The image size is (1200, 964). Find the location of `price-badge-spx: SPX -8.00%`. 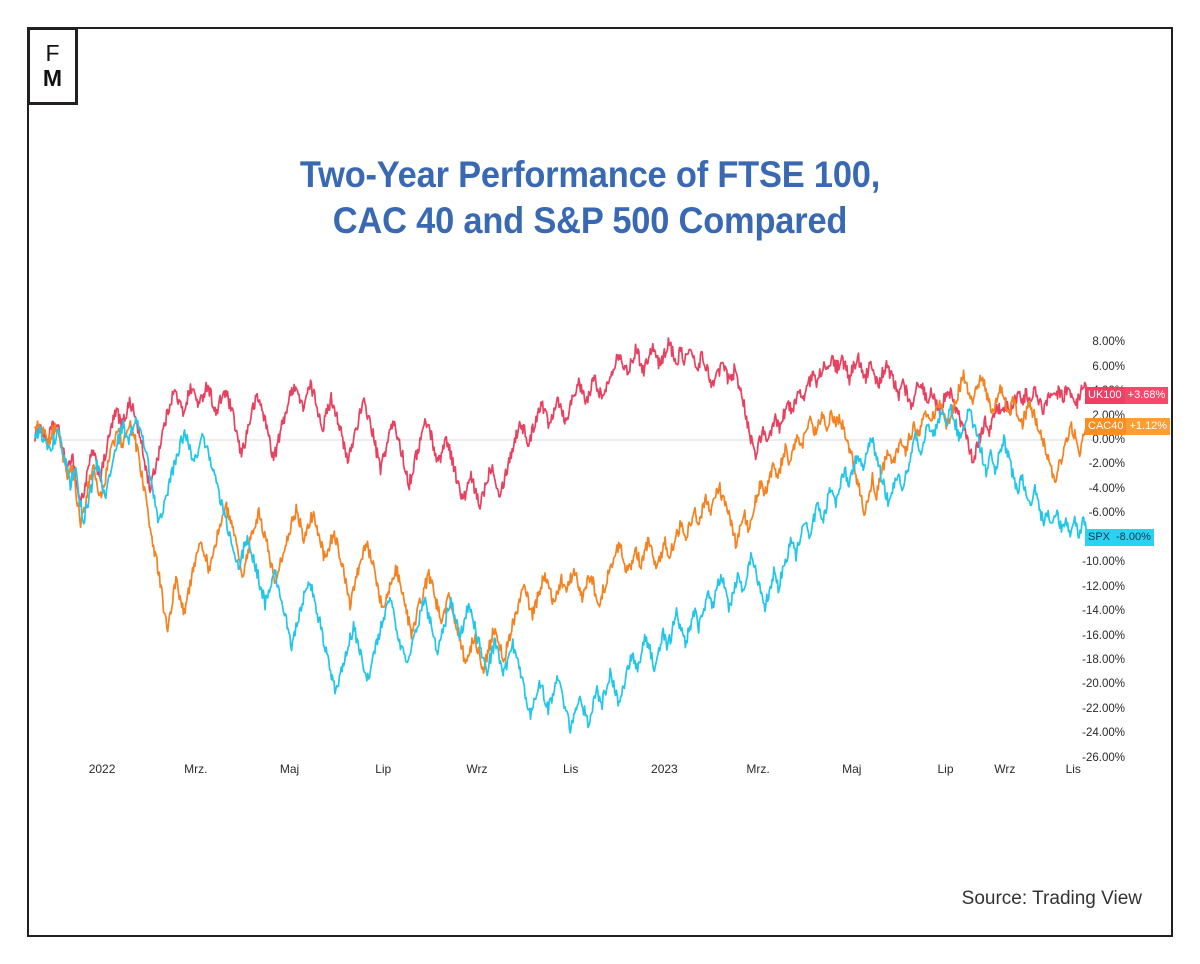

price-badge-spx: SPX -8.00% is located at coordinates (1119, 538).